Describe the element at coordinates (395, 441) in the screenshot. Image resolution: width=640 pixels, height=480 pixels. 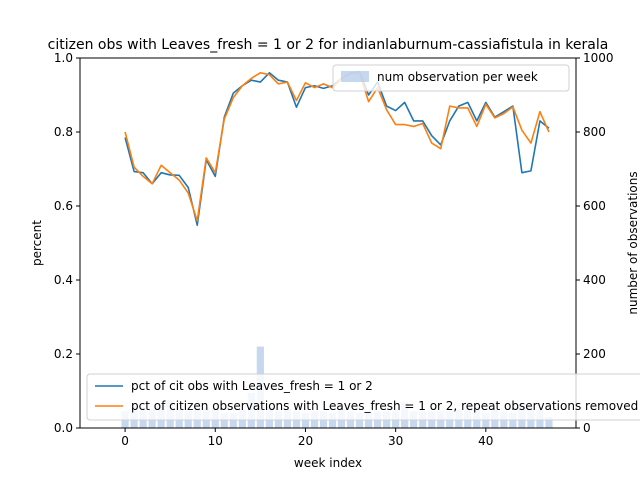
I see `x-tick-label: 30` at that location.